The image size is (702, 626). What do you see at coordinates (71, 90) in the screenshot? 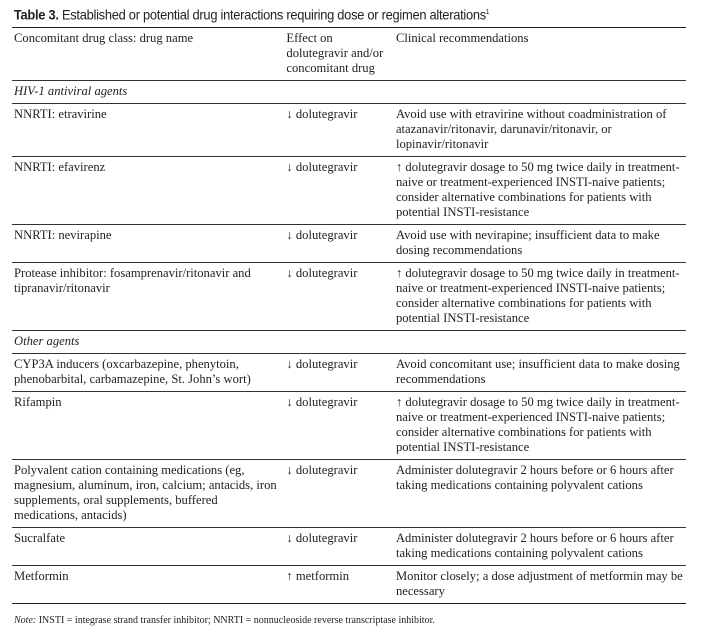
I see `section-title: HIV-1 antiviral agents` at bounding box center [71, 90].